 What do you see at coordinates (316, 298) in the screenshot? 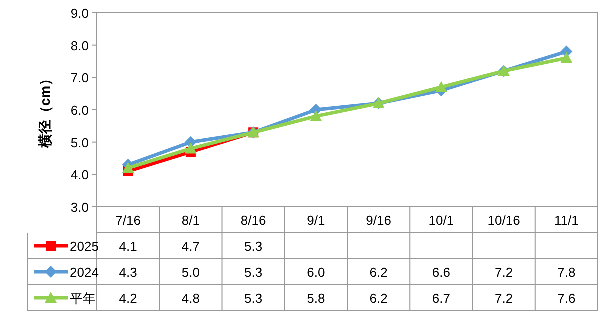
I see `data-label: 5.8` at bounding box center [316, 298].